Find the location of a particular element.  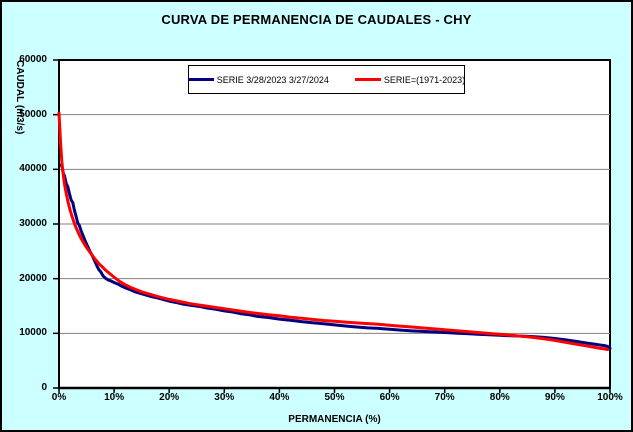

legend-item-serie-2023-2024: SERIE 3/28/2023 3/27/2024 is located at coordinates (258, 79).